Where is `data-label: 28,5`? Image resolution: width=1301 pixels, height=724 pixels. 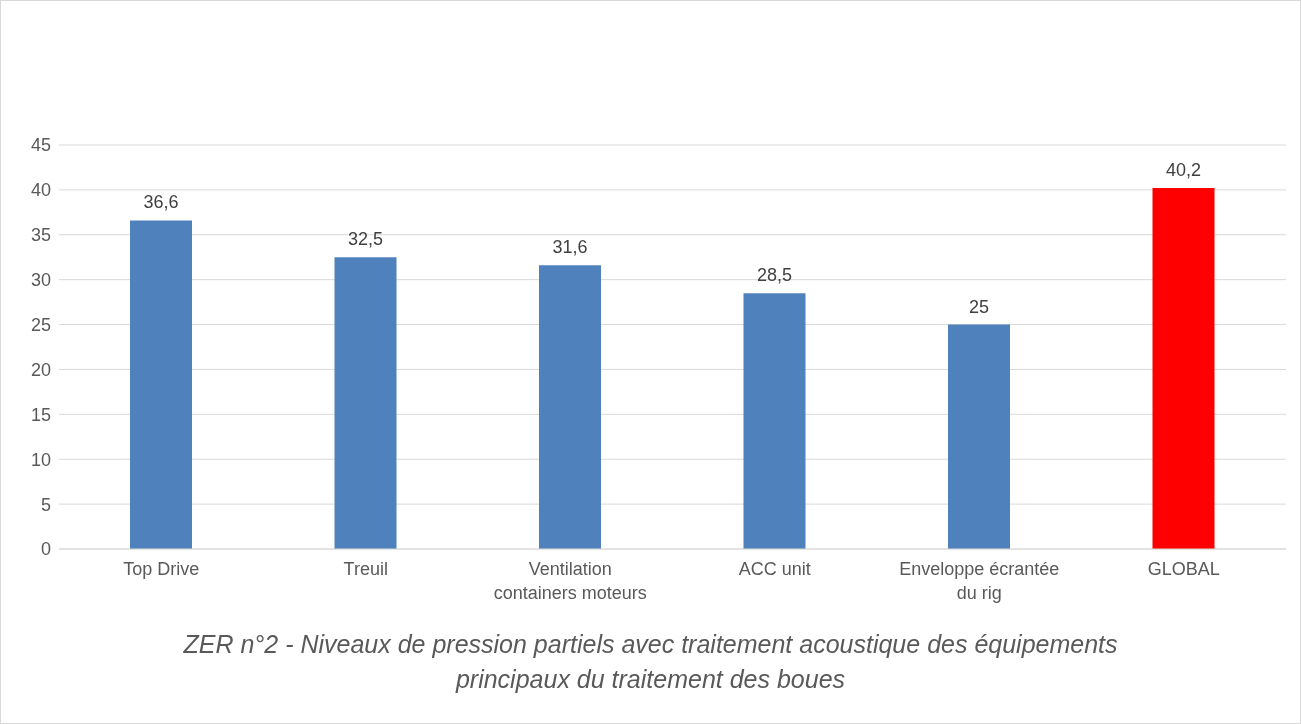 data-label: 28,5 is located at coordinates (774, 275).